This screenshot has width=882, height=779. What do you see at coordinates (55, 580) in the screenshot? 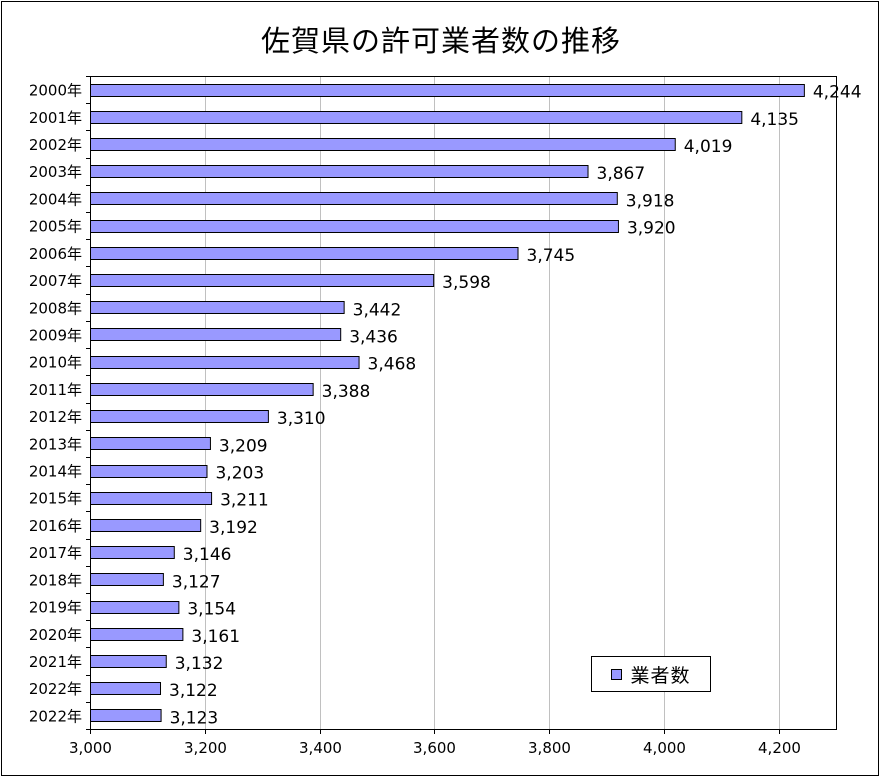
I see `category-label: 2018年` at bounding box center [55, 580].